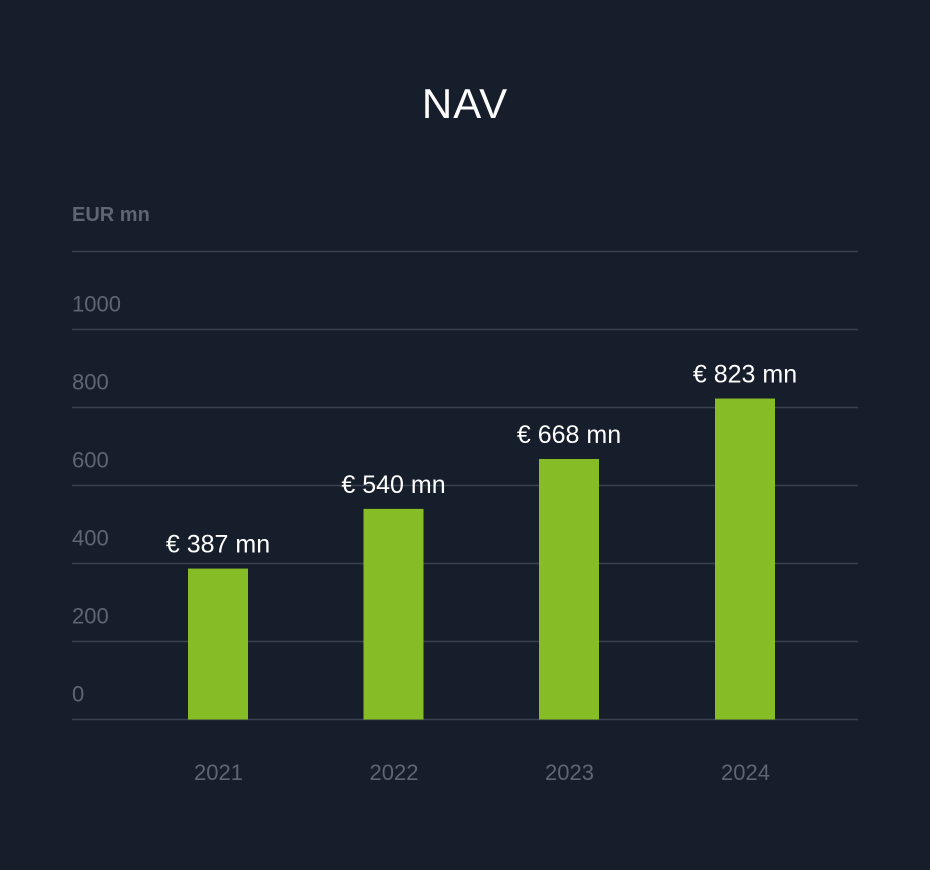 The height and width of the screenshot is (870, 930). What do you see at coordinates (78, 694) in the screenshot?
I see `y-tick-label: 0` at bounding box center [78, 694].